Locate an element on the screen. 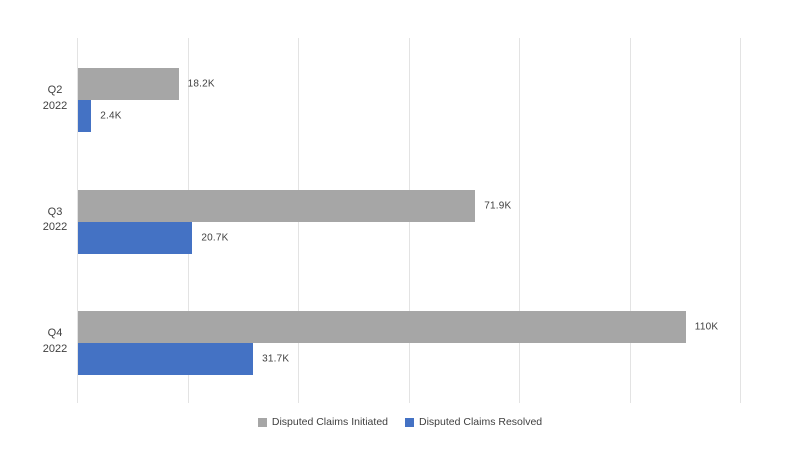 This screenshot has height=450, width=800. value-label: 18.2K is located at coordinates (201, 84).